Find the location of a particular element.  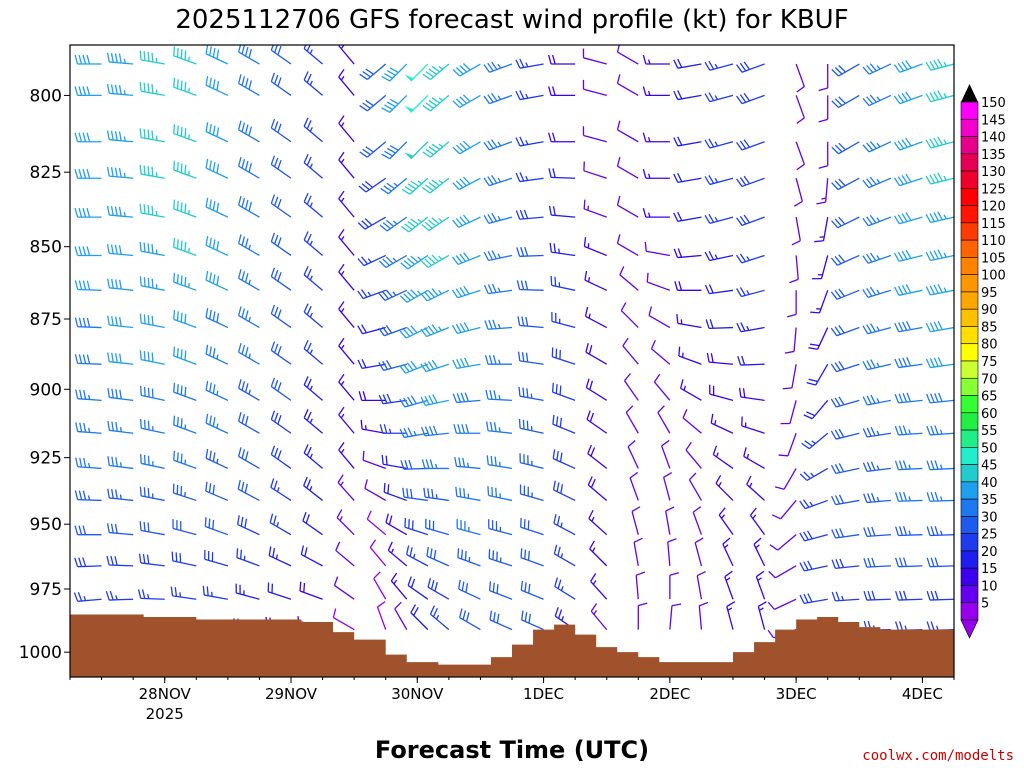

colorbar-label: 75 is located at coordinates (989, 362).